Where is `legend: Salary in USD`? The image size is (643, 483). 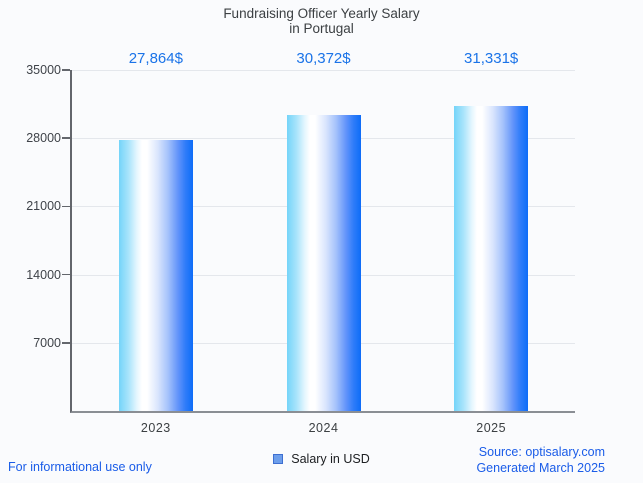
legend: Salary in USD is located at coordinates (321, 459).